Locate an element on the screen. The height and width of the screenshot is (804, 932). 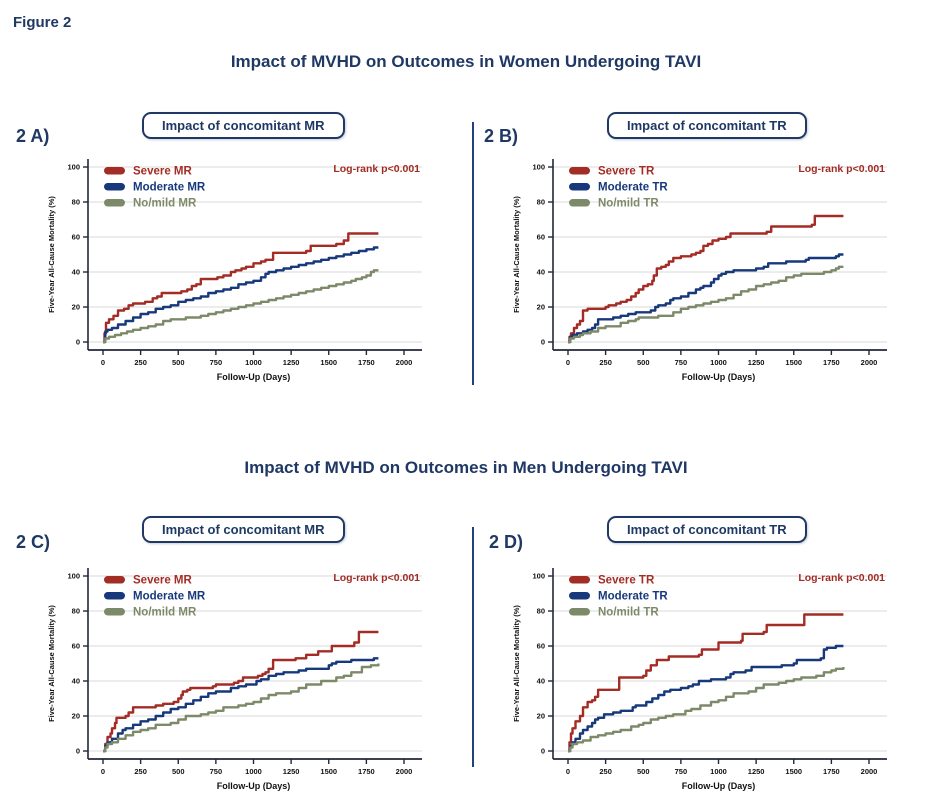
header-box-2a: Impact of concomitant MR is located at coordinates (243, 125).